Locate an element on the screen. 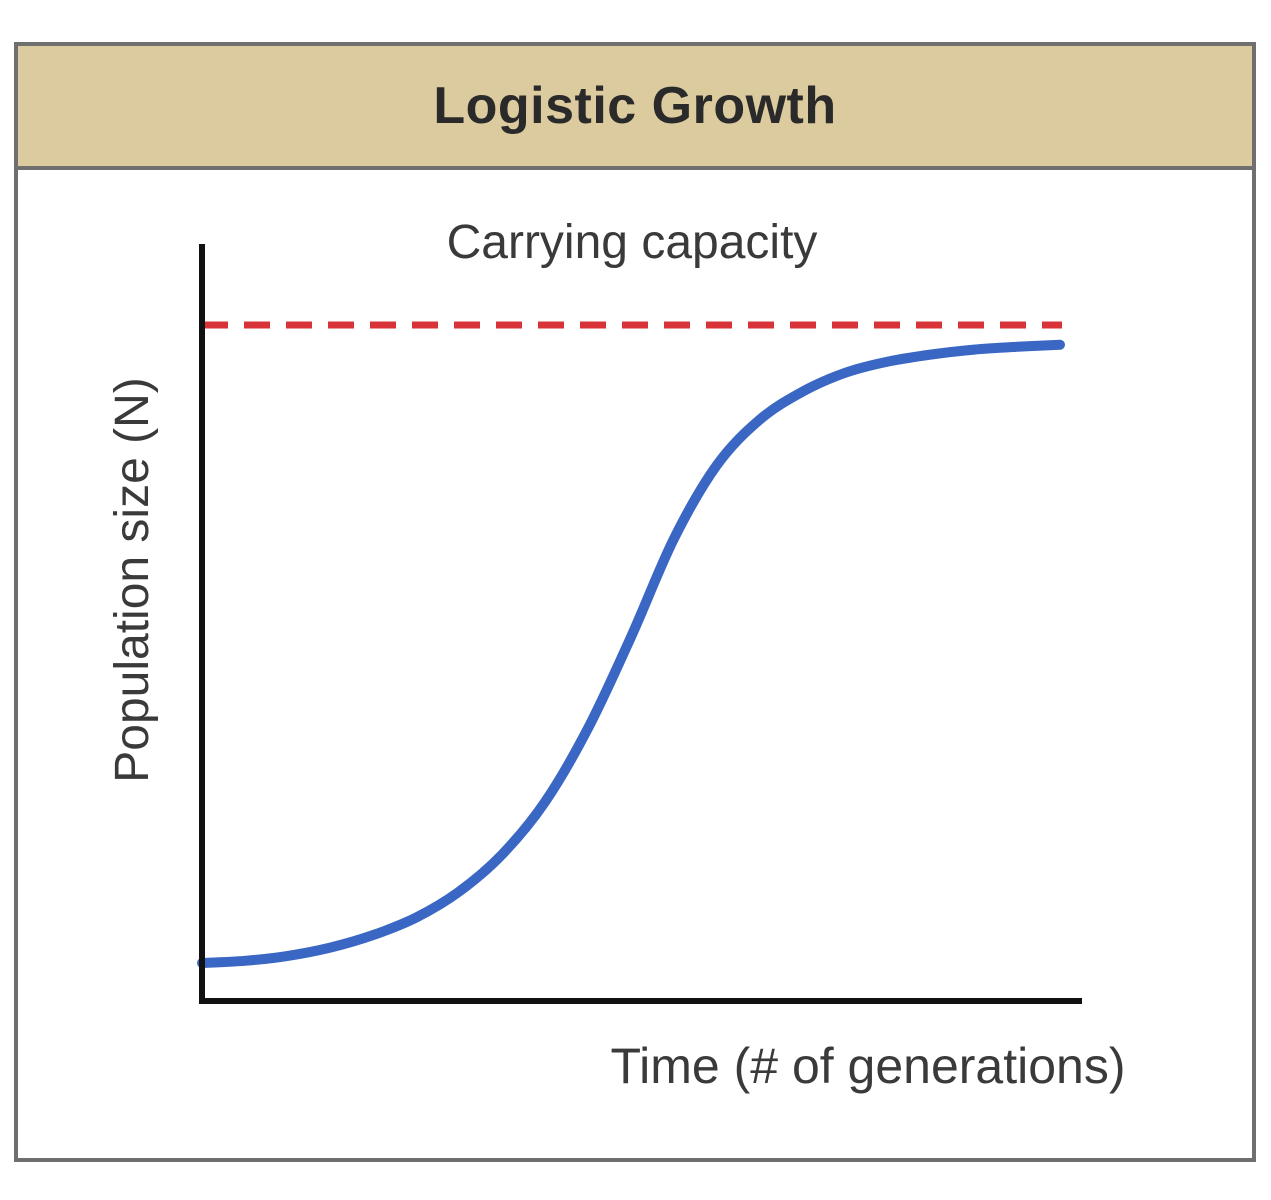 The height and width of the screenshot is (1200, 1271). chart-title: Logistic Growth is located at coordinates (635, 106).